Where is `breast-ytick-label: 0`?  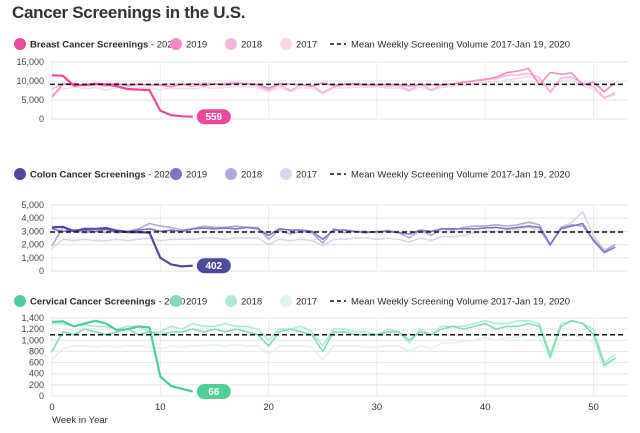
breast-ytick-label: 0 is located at coordinates (41, 119).